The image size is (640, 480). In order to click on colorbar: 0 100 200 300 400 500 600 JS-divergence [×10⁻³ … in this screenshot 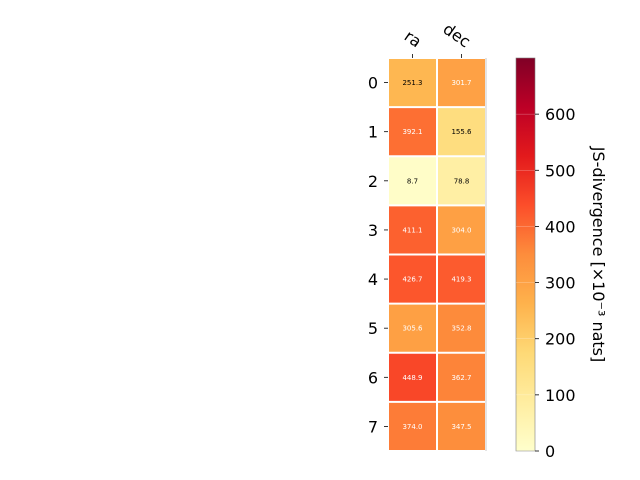, I will do `click(561, 259)`.